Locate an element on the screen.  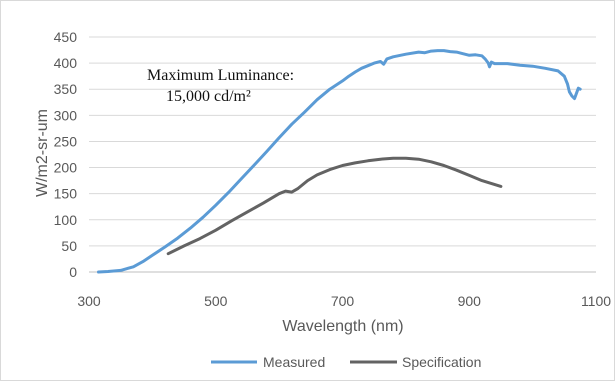
y-tick-label-50: 50 is located at coordinates (69, 246).